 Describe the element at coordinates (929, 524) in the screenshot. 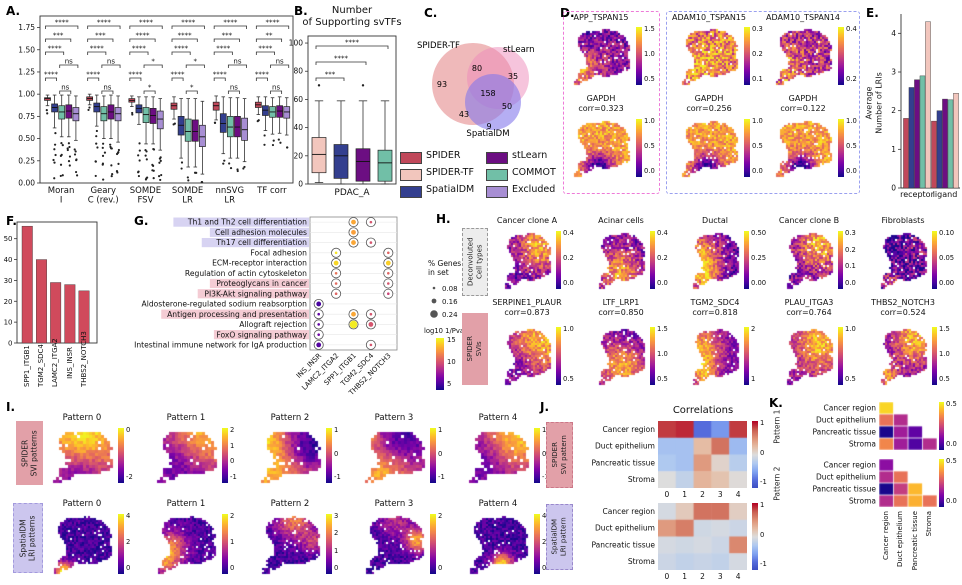

I see `x-tick-label: Stroma` at that location.